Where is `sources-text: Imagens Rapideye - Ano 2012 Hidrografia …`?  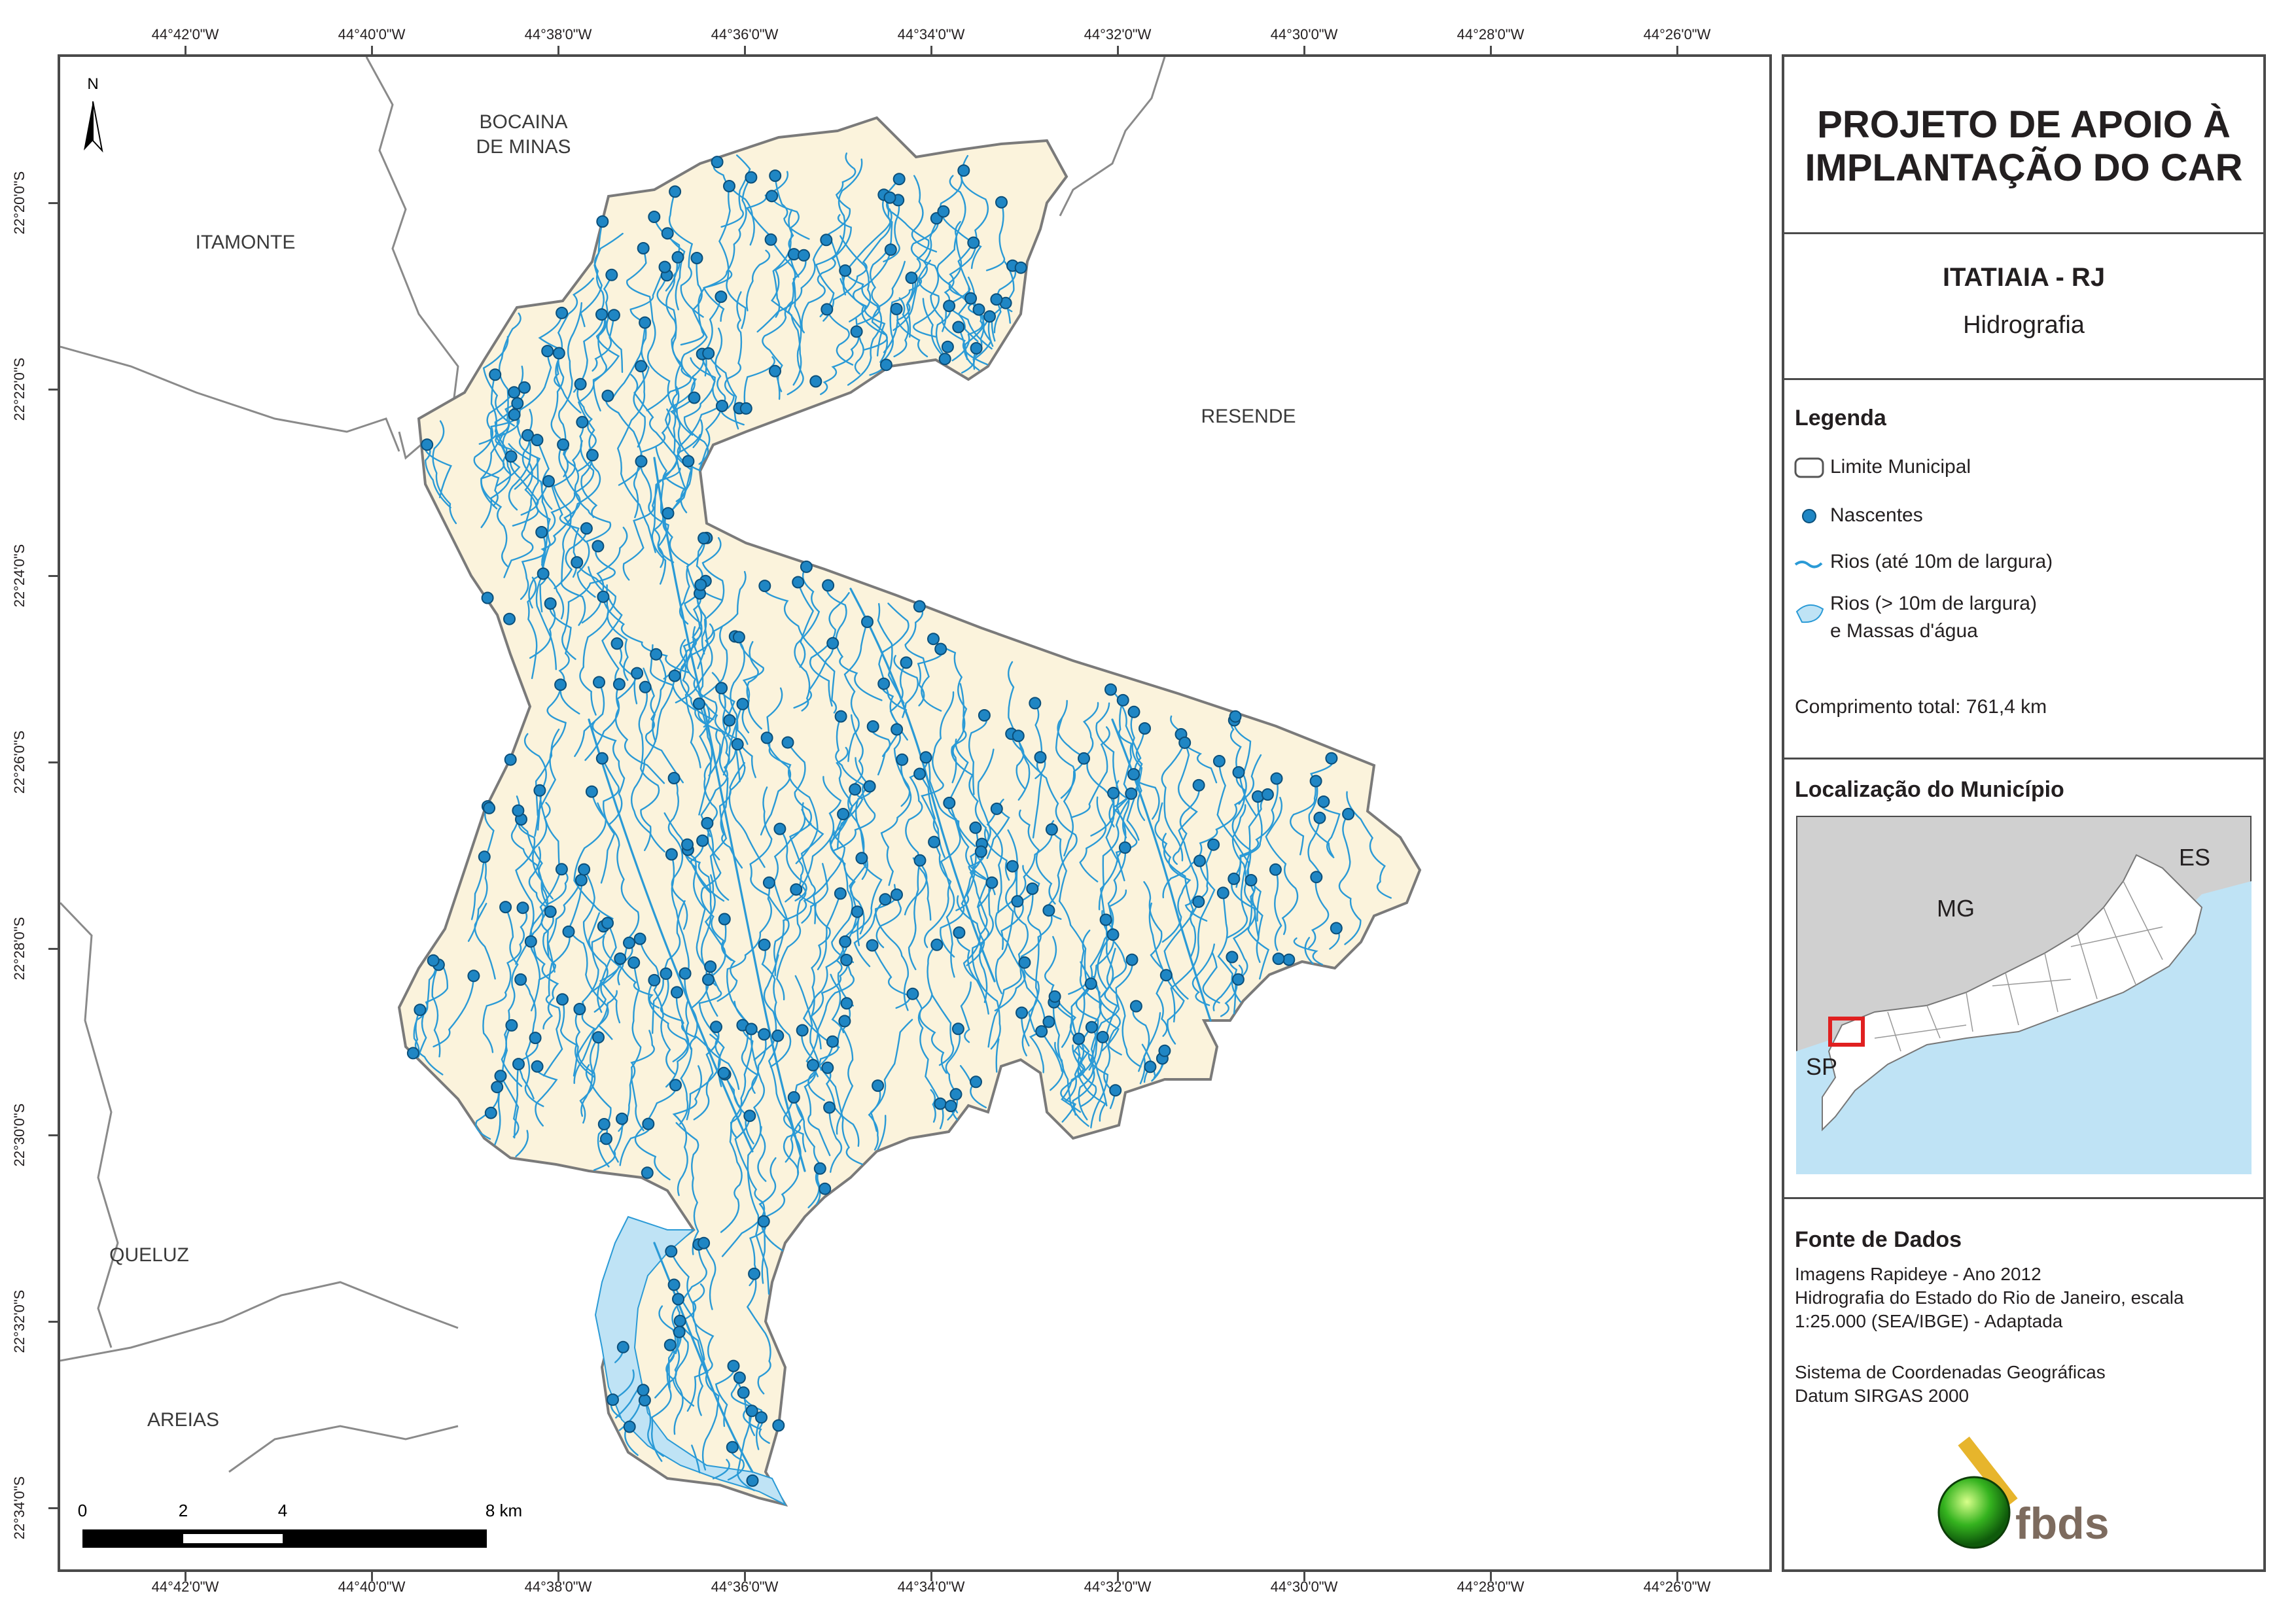 sources-text: Imagens Rapideye - Ano 2012 Hidrografia … is located at coordinates (1989, 1298).